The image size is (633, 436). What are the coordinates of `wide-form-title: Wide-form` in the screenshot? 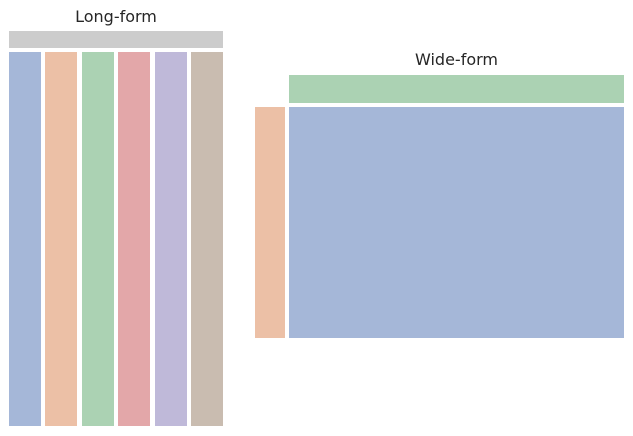 It's located at (456, 59).